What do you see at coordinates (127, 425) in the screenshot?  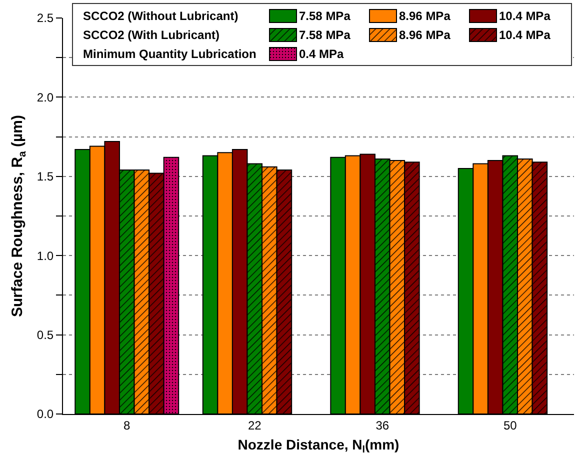 I see `x-tick-label: 8` at bounding box center [127, 425].